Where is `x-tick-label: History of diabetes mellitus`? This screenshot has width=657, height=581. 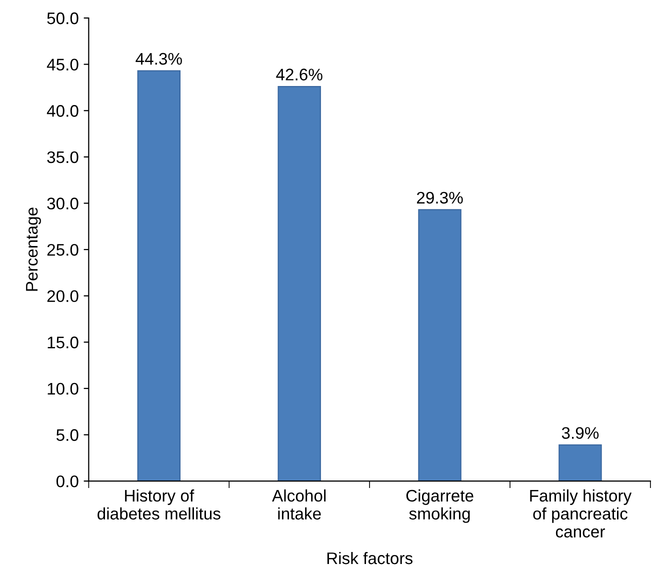
x-tick-label: History of diabetes mellitus is located at coordinates (159, 504).